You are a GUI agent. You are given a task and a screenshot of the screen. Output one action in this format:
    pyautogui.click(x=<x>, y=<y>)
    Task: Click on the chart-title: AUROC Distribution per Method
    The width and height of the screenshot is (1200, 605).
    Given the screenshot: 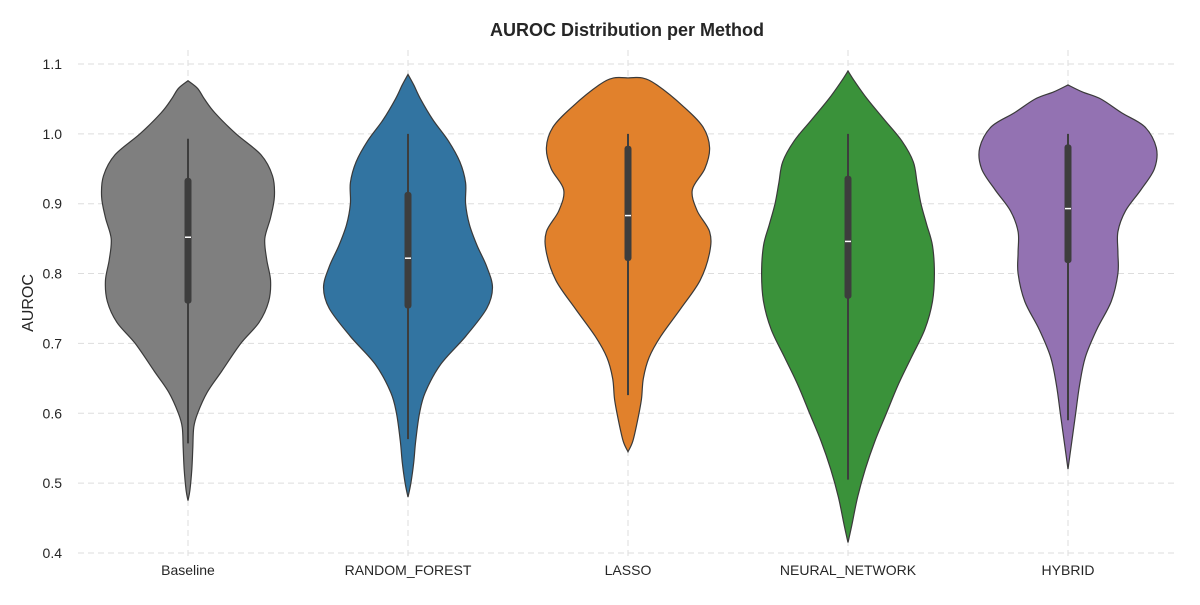 What is the action you would take?
    pyautogui.click(x=627, y=30)
    